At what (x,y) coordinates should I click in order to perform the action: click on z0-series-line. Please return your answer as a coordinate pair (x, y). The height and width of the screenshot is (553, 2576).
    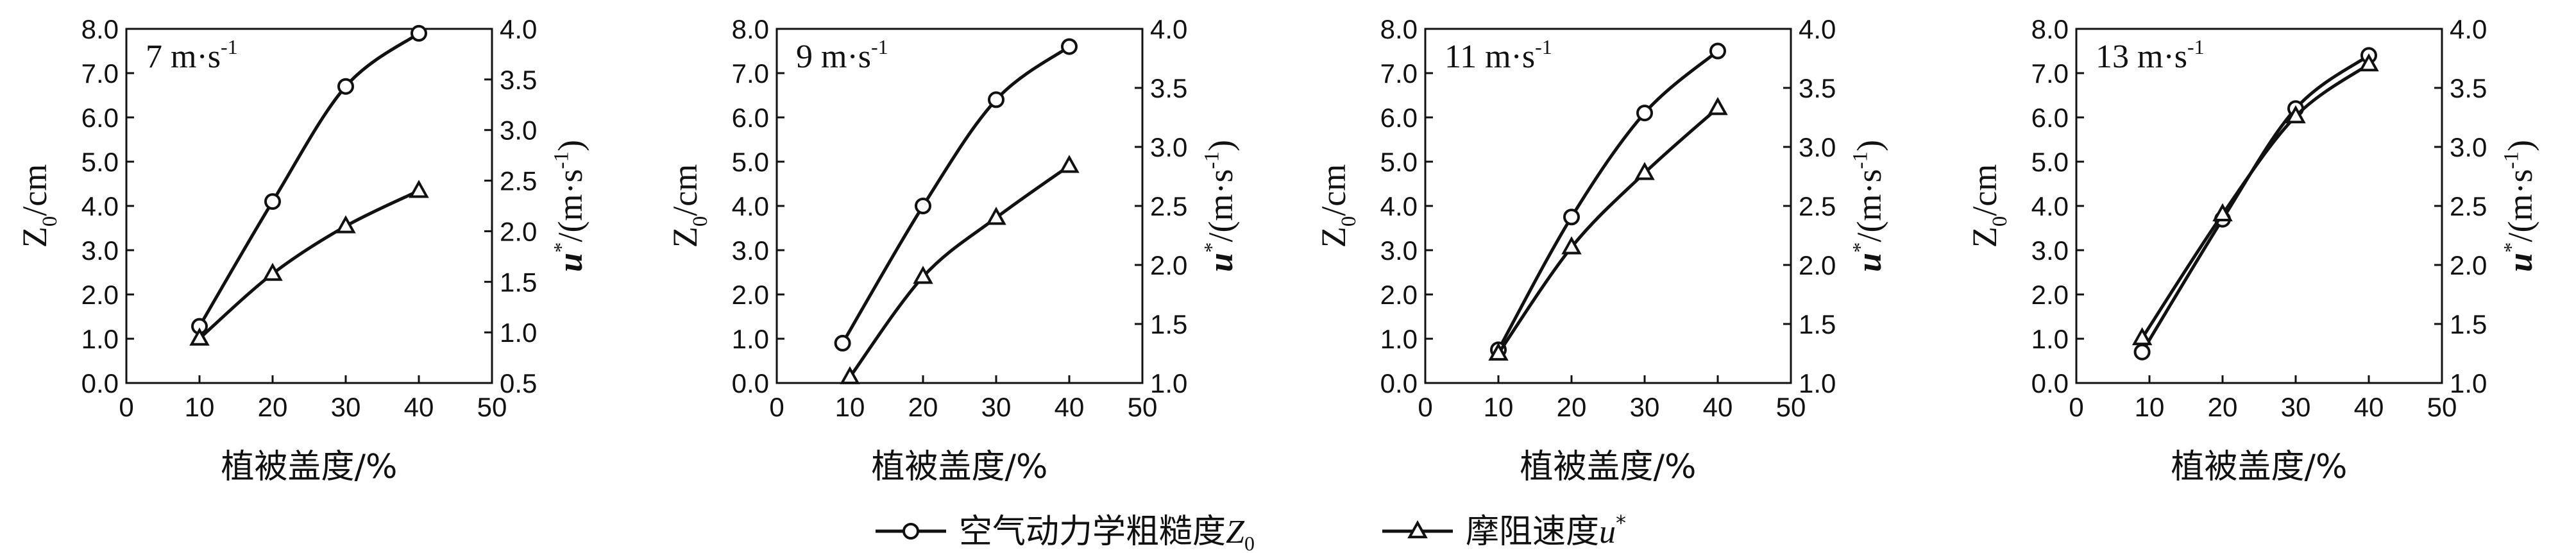
    Looking at the image, I should click on (956, 195).